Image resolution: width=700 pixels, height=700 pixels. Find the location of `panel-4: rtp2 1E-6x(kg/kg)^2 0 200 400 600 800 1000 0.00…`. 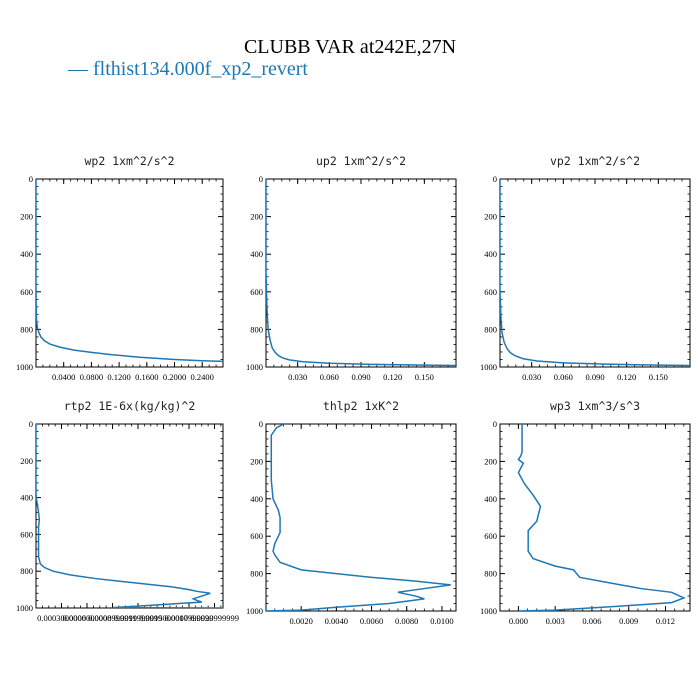

panel-4: rtp2 1E-6x(kg/kg)^2 0 200 400 600 800 1000 0.00… is located at coordinates (127, 511).